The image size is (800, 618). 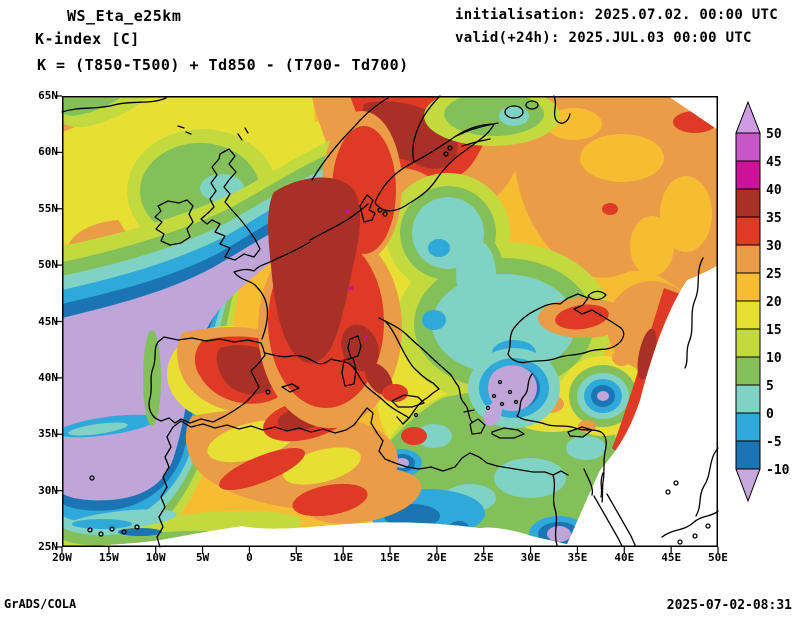 What do you see at coordinates (48, 546) in the screenshot?
I see `lat-tick-label: 25N` at bounding box center [48, 546].